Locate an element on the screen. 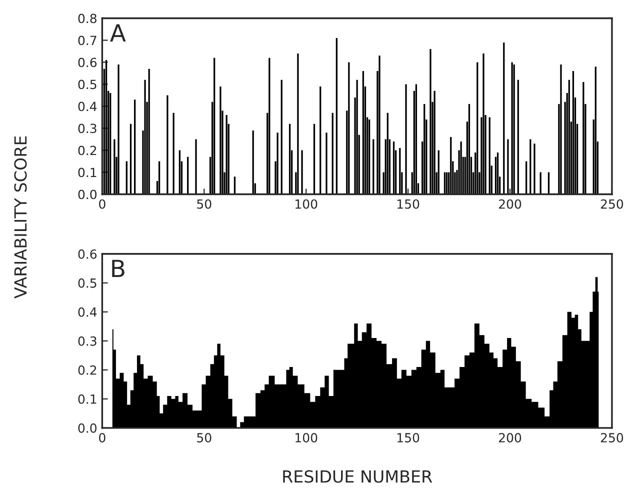  y-axis-title: VARIABILITY SCORE is located at coordinates (20, 217).